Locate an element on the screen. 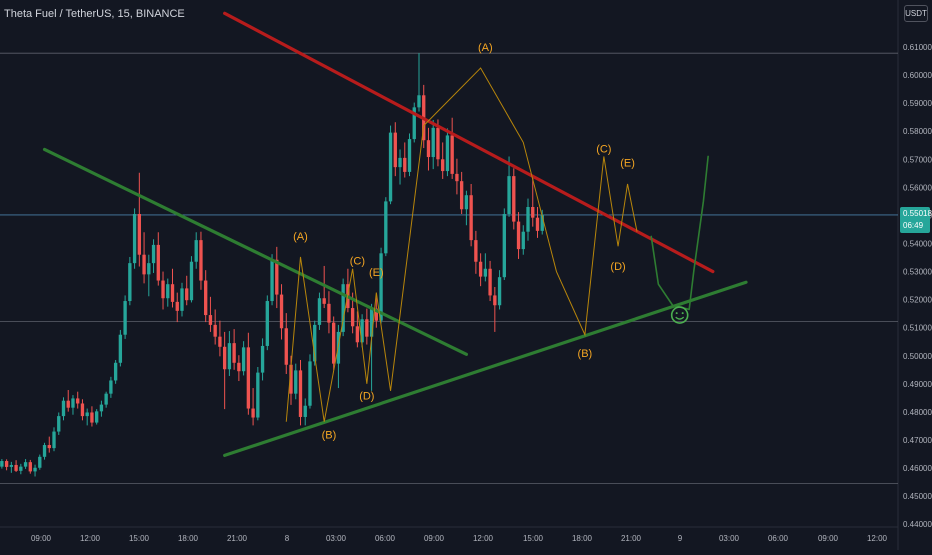 The image size is (932, 555). symbol-title: Theta Fuel / TetherUS, 15, BINANCE is located at coordinates (94, 14).